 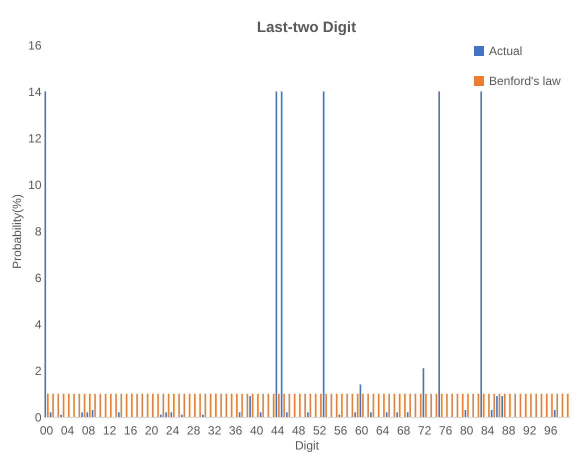 What do you see at coordinates (173, 431) in the screenshot?
I see `x-tick-label: 24` at bounding box center [173, 431].